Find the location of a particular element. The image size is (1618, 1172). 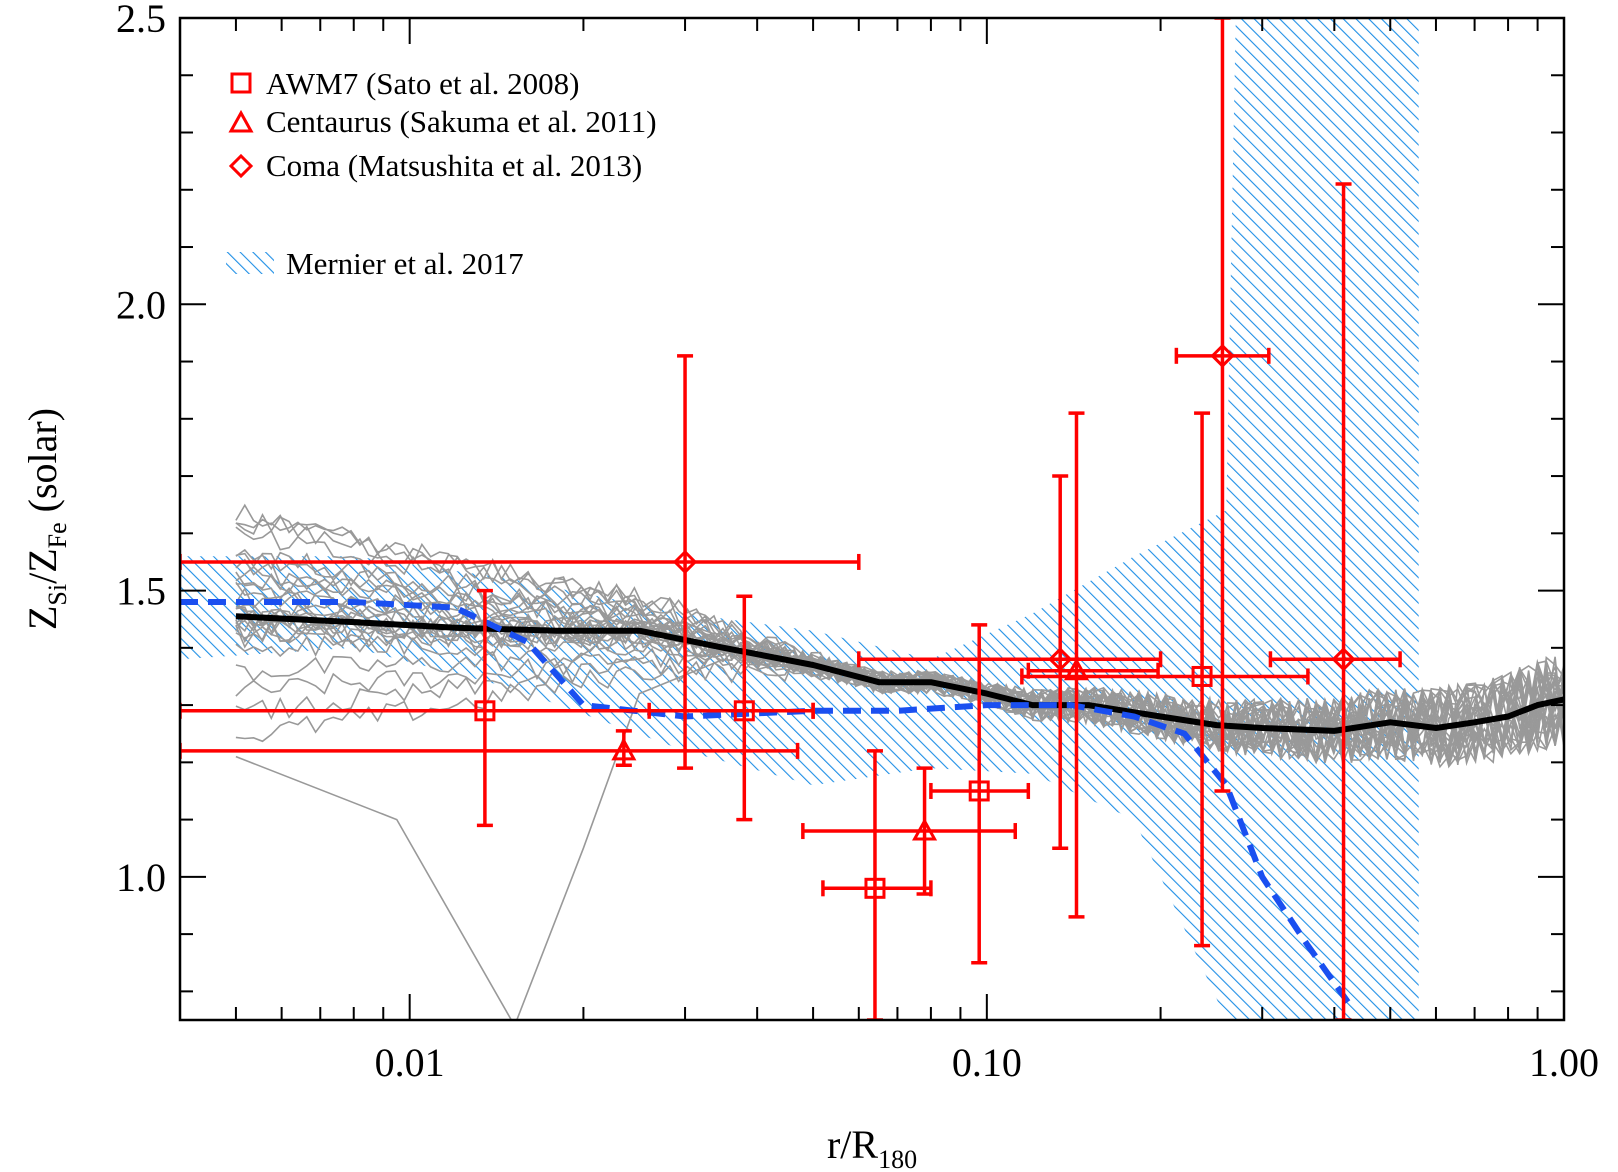

x-axis-title-main: r/R is located at coordinates (852, 1144).